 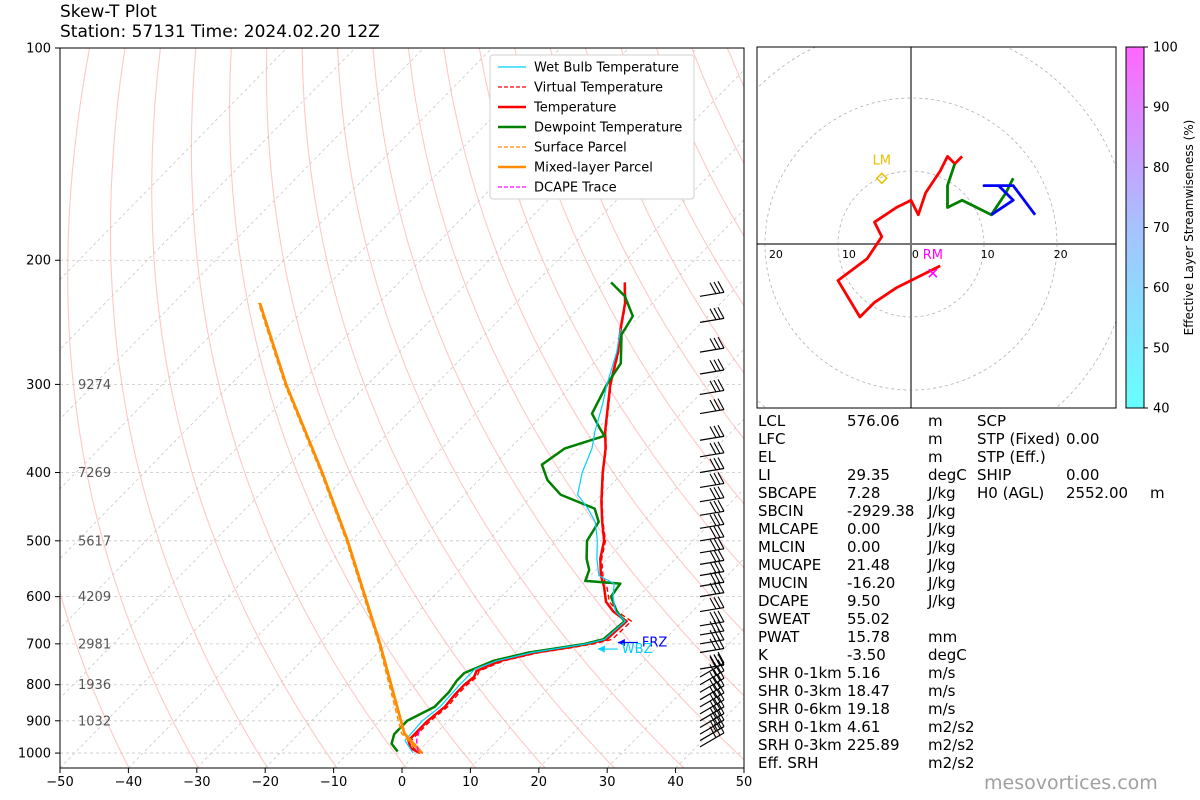 What do you see at coordinates (38, 473) in the screenshot?
I see `y-tick-label: 400` at bounding box center [38, 473].